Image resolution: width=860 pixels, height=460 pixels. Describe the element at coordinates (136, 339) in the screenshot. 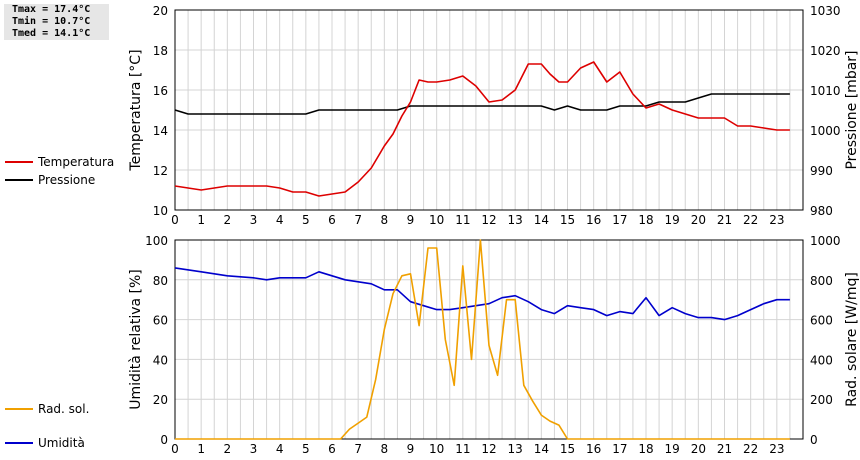

I see `y-left-axis-label: Umidità relativa [%]` at that location.